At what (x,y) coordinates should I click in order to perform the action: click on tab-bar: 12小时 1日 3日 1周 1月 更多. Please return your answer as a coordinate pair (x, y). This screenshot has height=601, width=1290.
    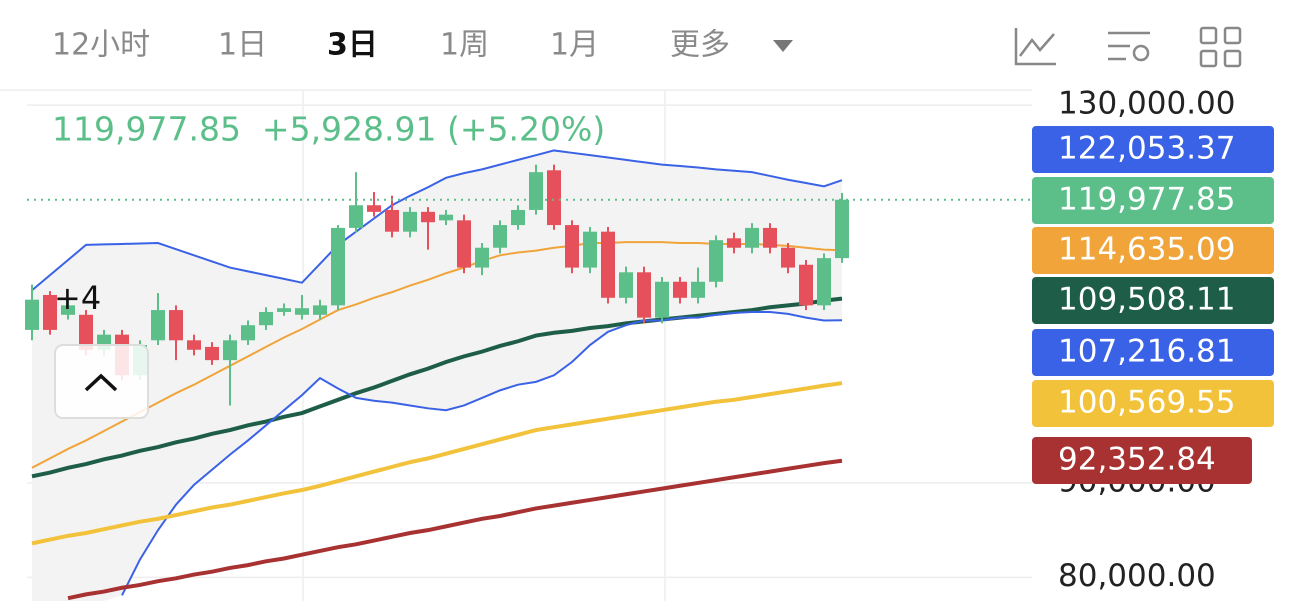
    Looking at the image, I should click on (391, 45).